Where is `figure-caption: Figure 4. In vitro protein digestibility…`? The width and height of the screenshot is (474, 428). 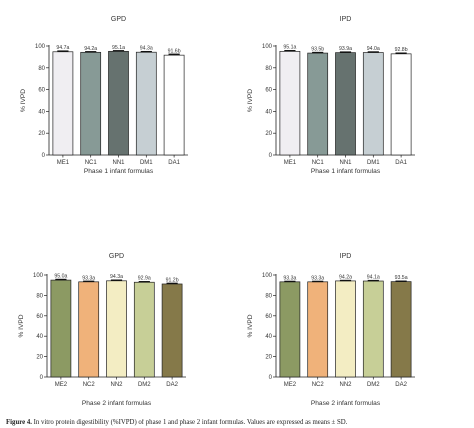
figure-caption: Figure 4. In vitro protein digestibility… is located at coordinates (240, 422).